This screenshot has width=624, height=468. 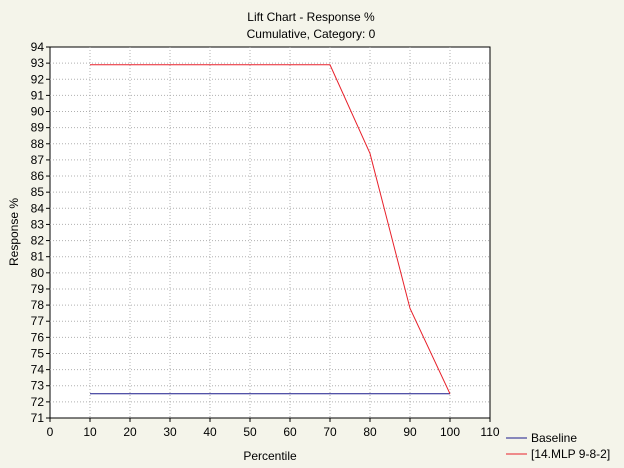 What do you see at coordinates (38, 47) in the screenshot?
I see `y-tick-label: 94` at bounding box center [38, 47].